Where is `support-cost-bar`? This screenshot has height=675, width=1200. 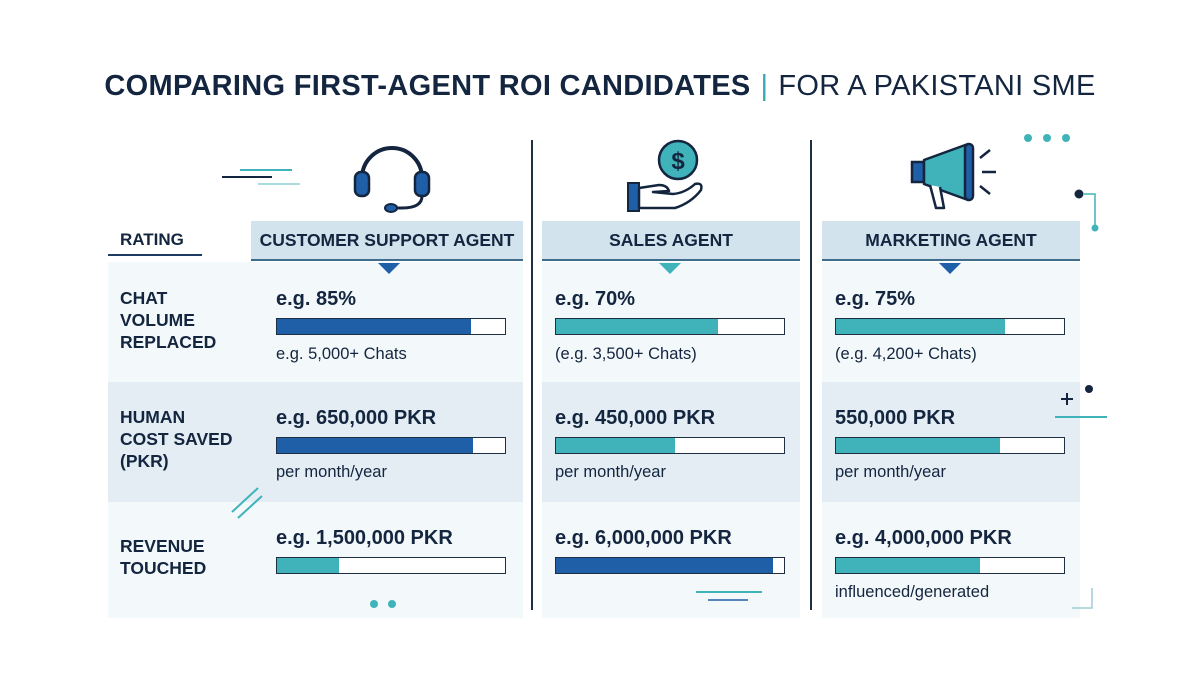
support-cost-bar is located at coordinates (391, 445).